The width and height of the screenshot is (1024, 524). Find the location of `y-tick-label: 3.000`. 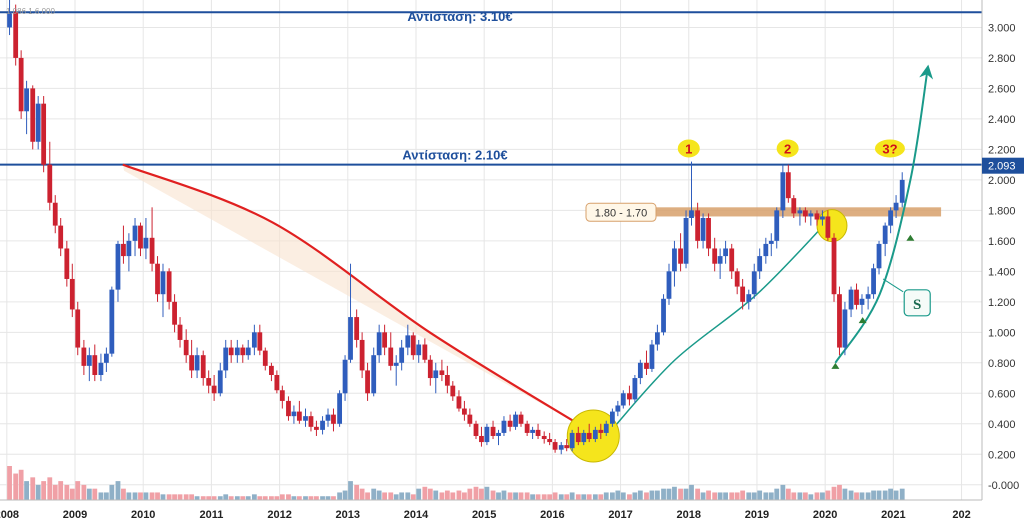

y-tick-label: 3.000 is located at coordinates (1002, 28).